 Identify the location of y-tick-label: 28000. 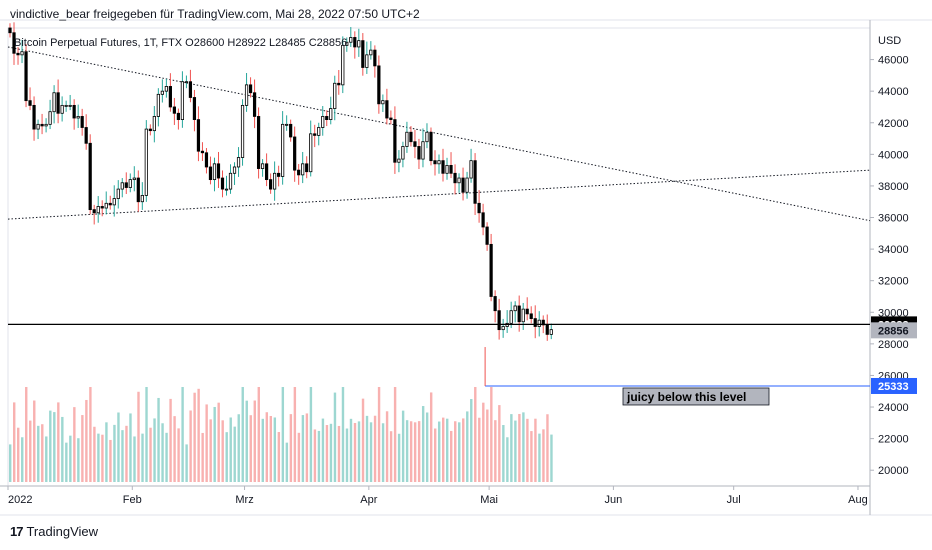
(893, 345).